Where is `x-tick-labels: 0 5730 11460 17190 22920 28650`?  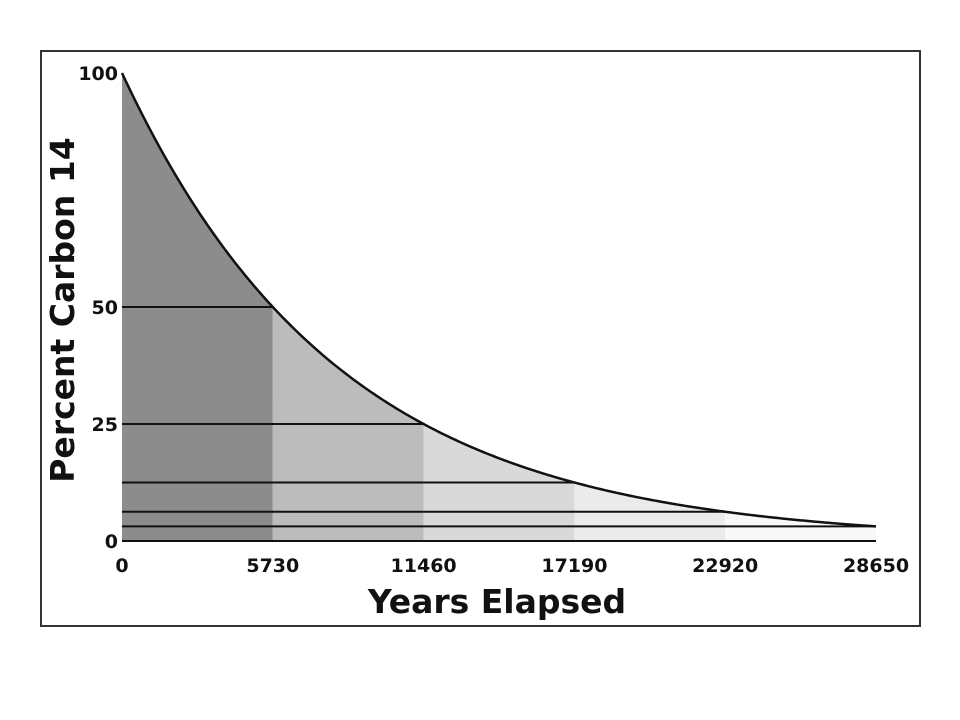
x-tick-labels: 0 5730 11460 17190 22920 28650 is located at coordinates (512, 566).